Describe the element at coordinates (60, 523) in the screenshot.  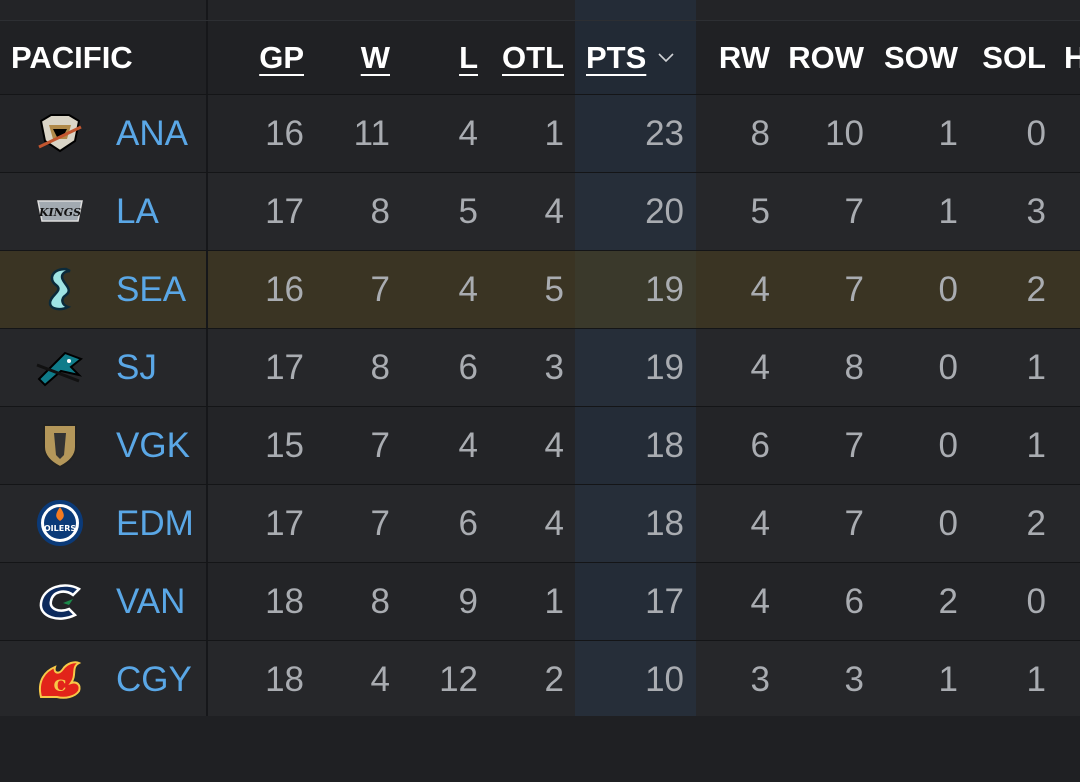
I see `oilers-logo-icon: OILERS` at that location.